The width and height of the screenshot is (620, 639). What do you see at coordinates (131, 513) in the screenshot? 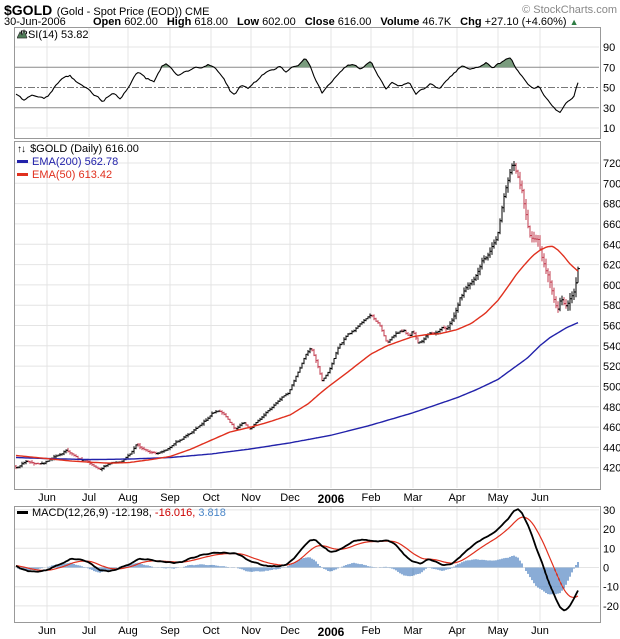
I see `macd-value: -12.198,` at bounding box center [131, 513].